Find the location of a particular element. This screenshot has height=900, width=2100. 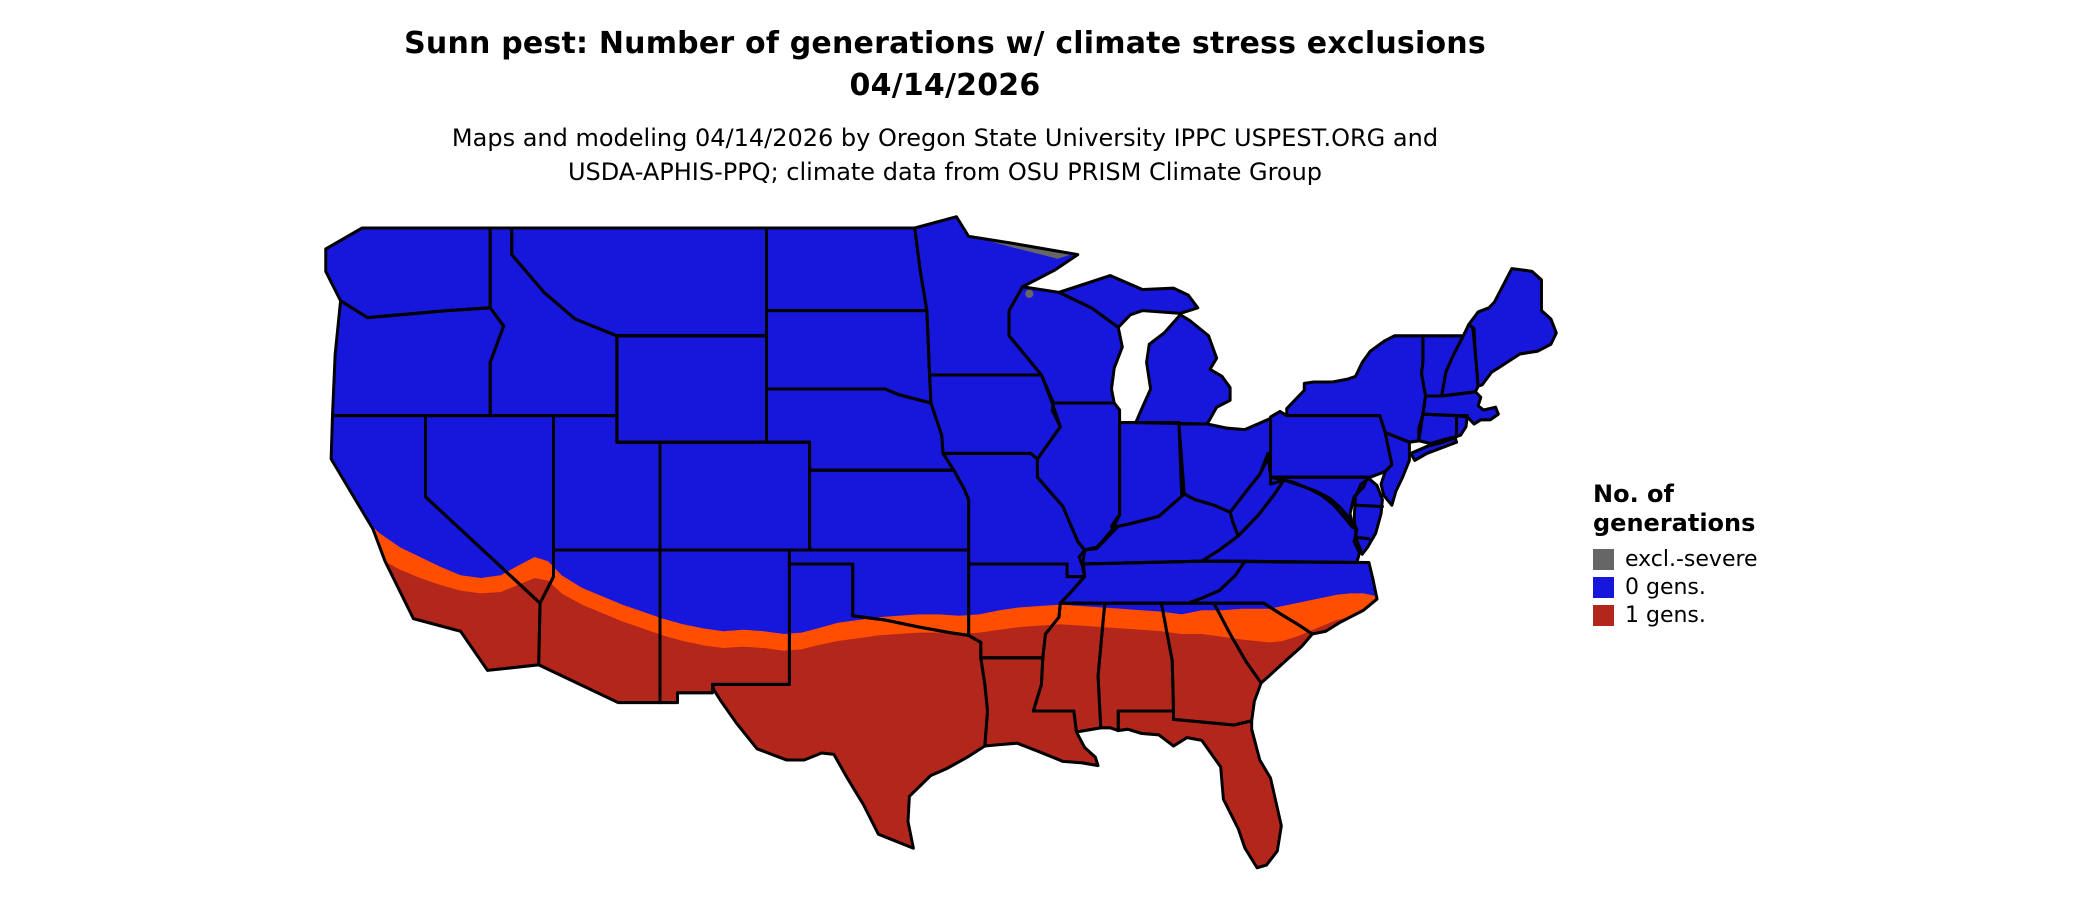

legend-label-0-gens: 0 gens. is located at coordinates (1665, 587).